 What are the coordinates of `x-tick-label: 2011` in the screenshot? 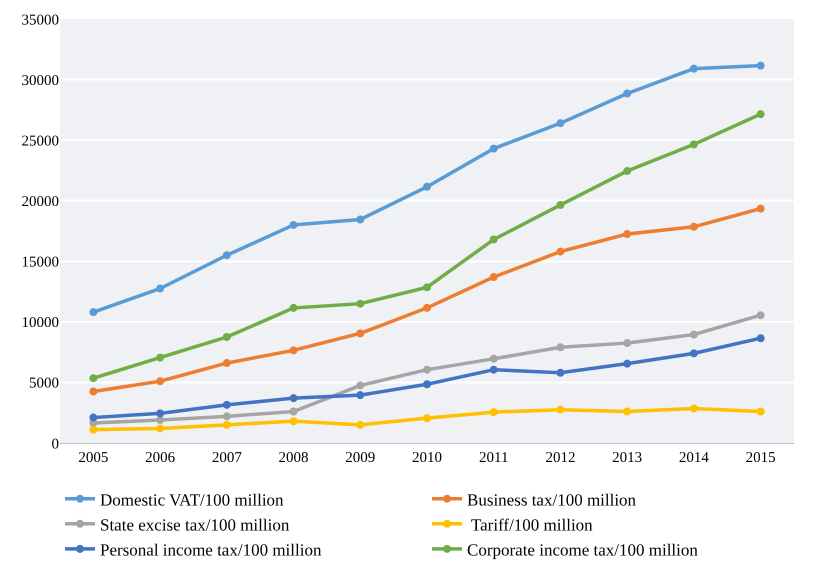 It's located at (493, 458).